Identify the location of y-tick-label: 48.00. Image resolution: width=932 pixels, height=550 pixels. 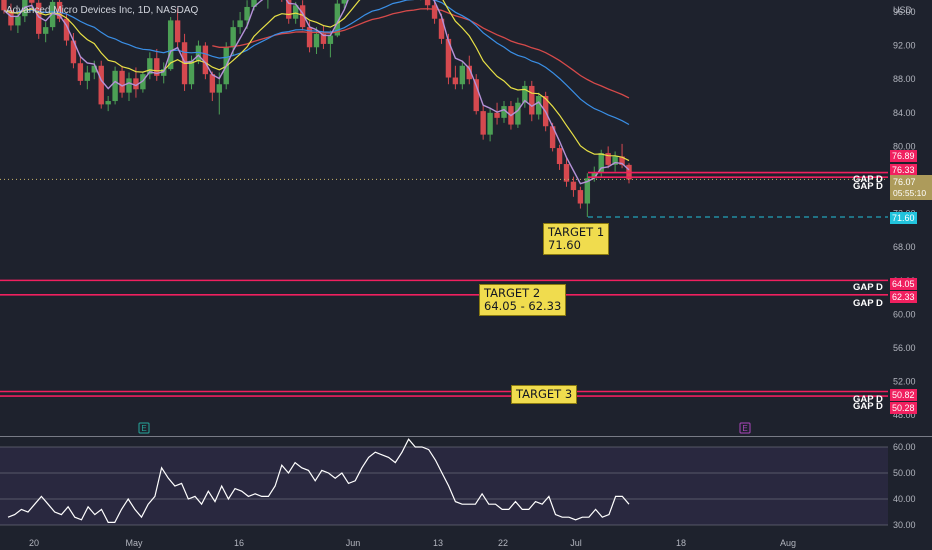
(904, 415).